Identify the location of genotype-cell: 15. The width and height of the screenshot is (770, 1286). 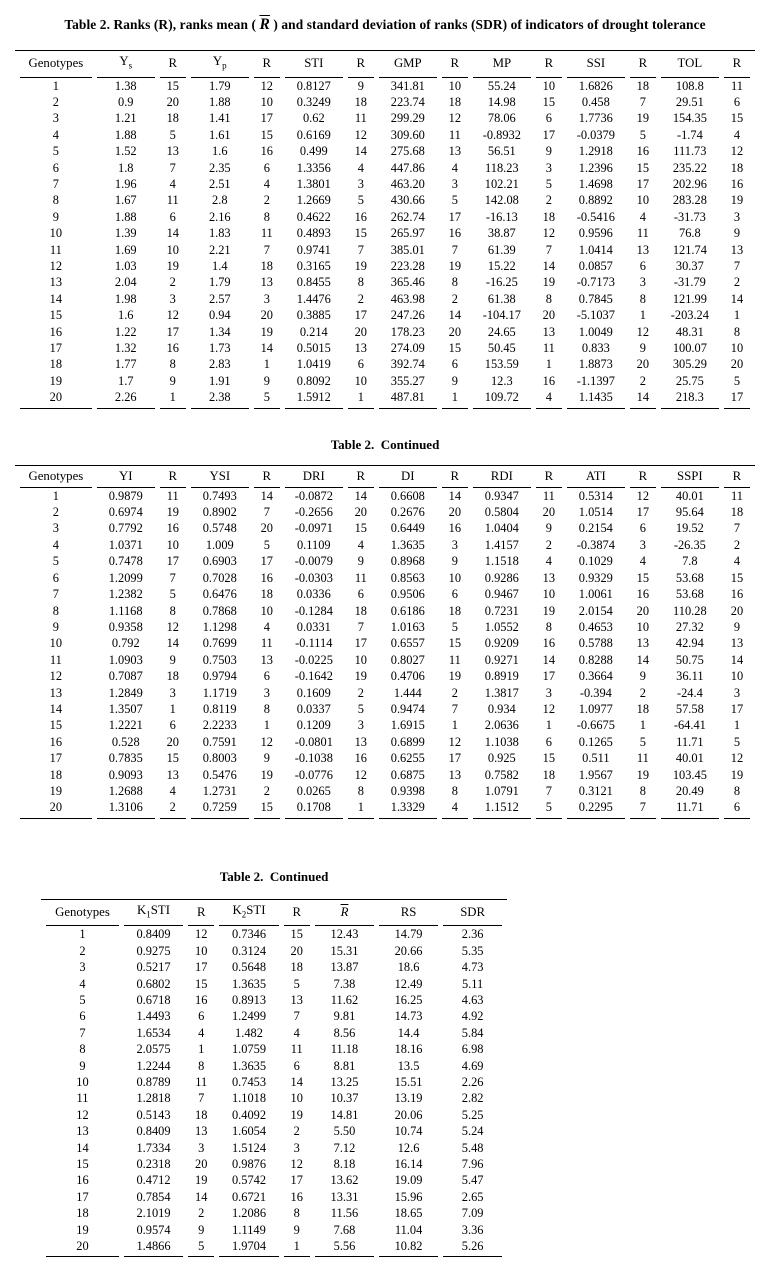
(56, 315).